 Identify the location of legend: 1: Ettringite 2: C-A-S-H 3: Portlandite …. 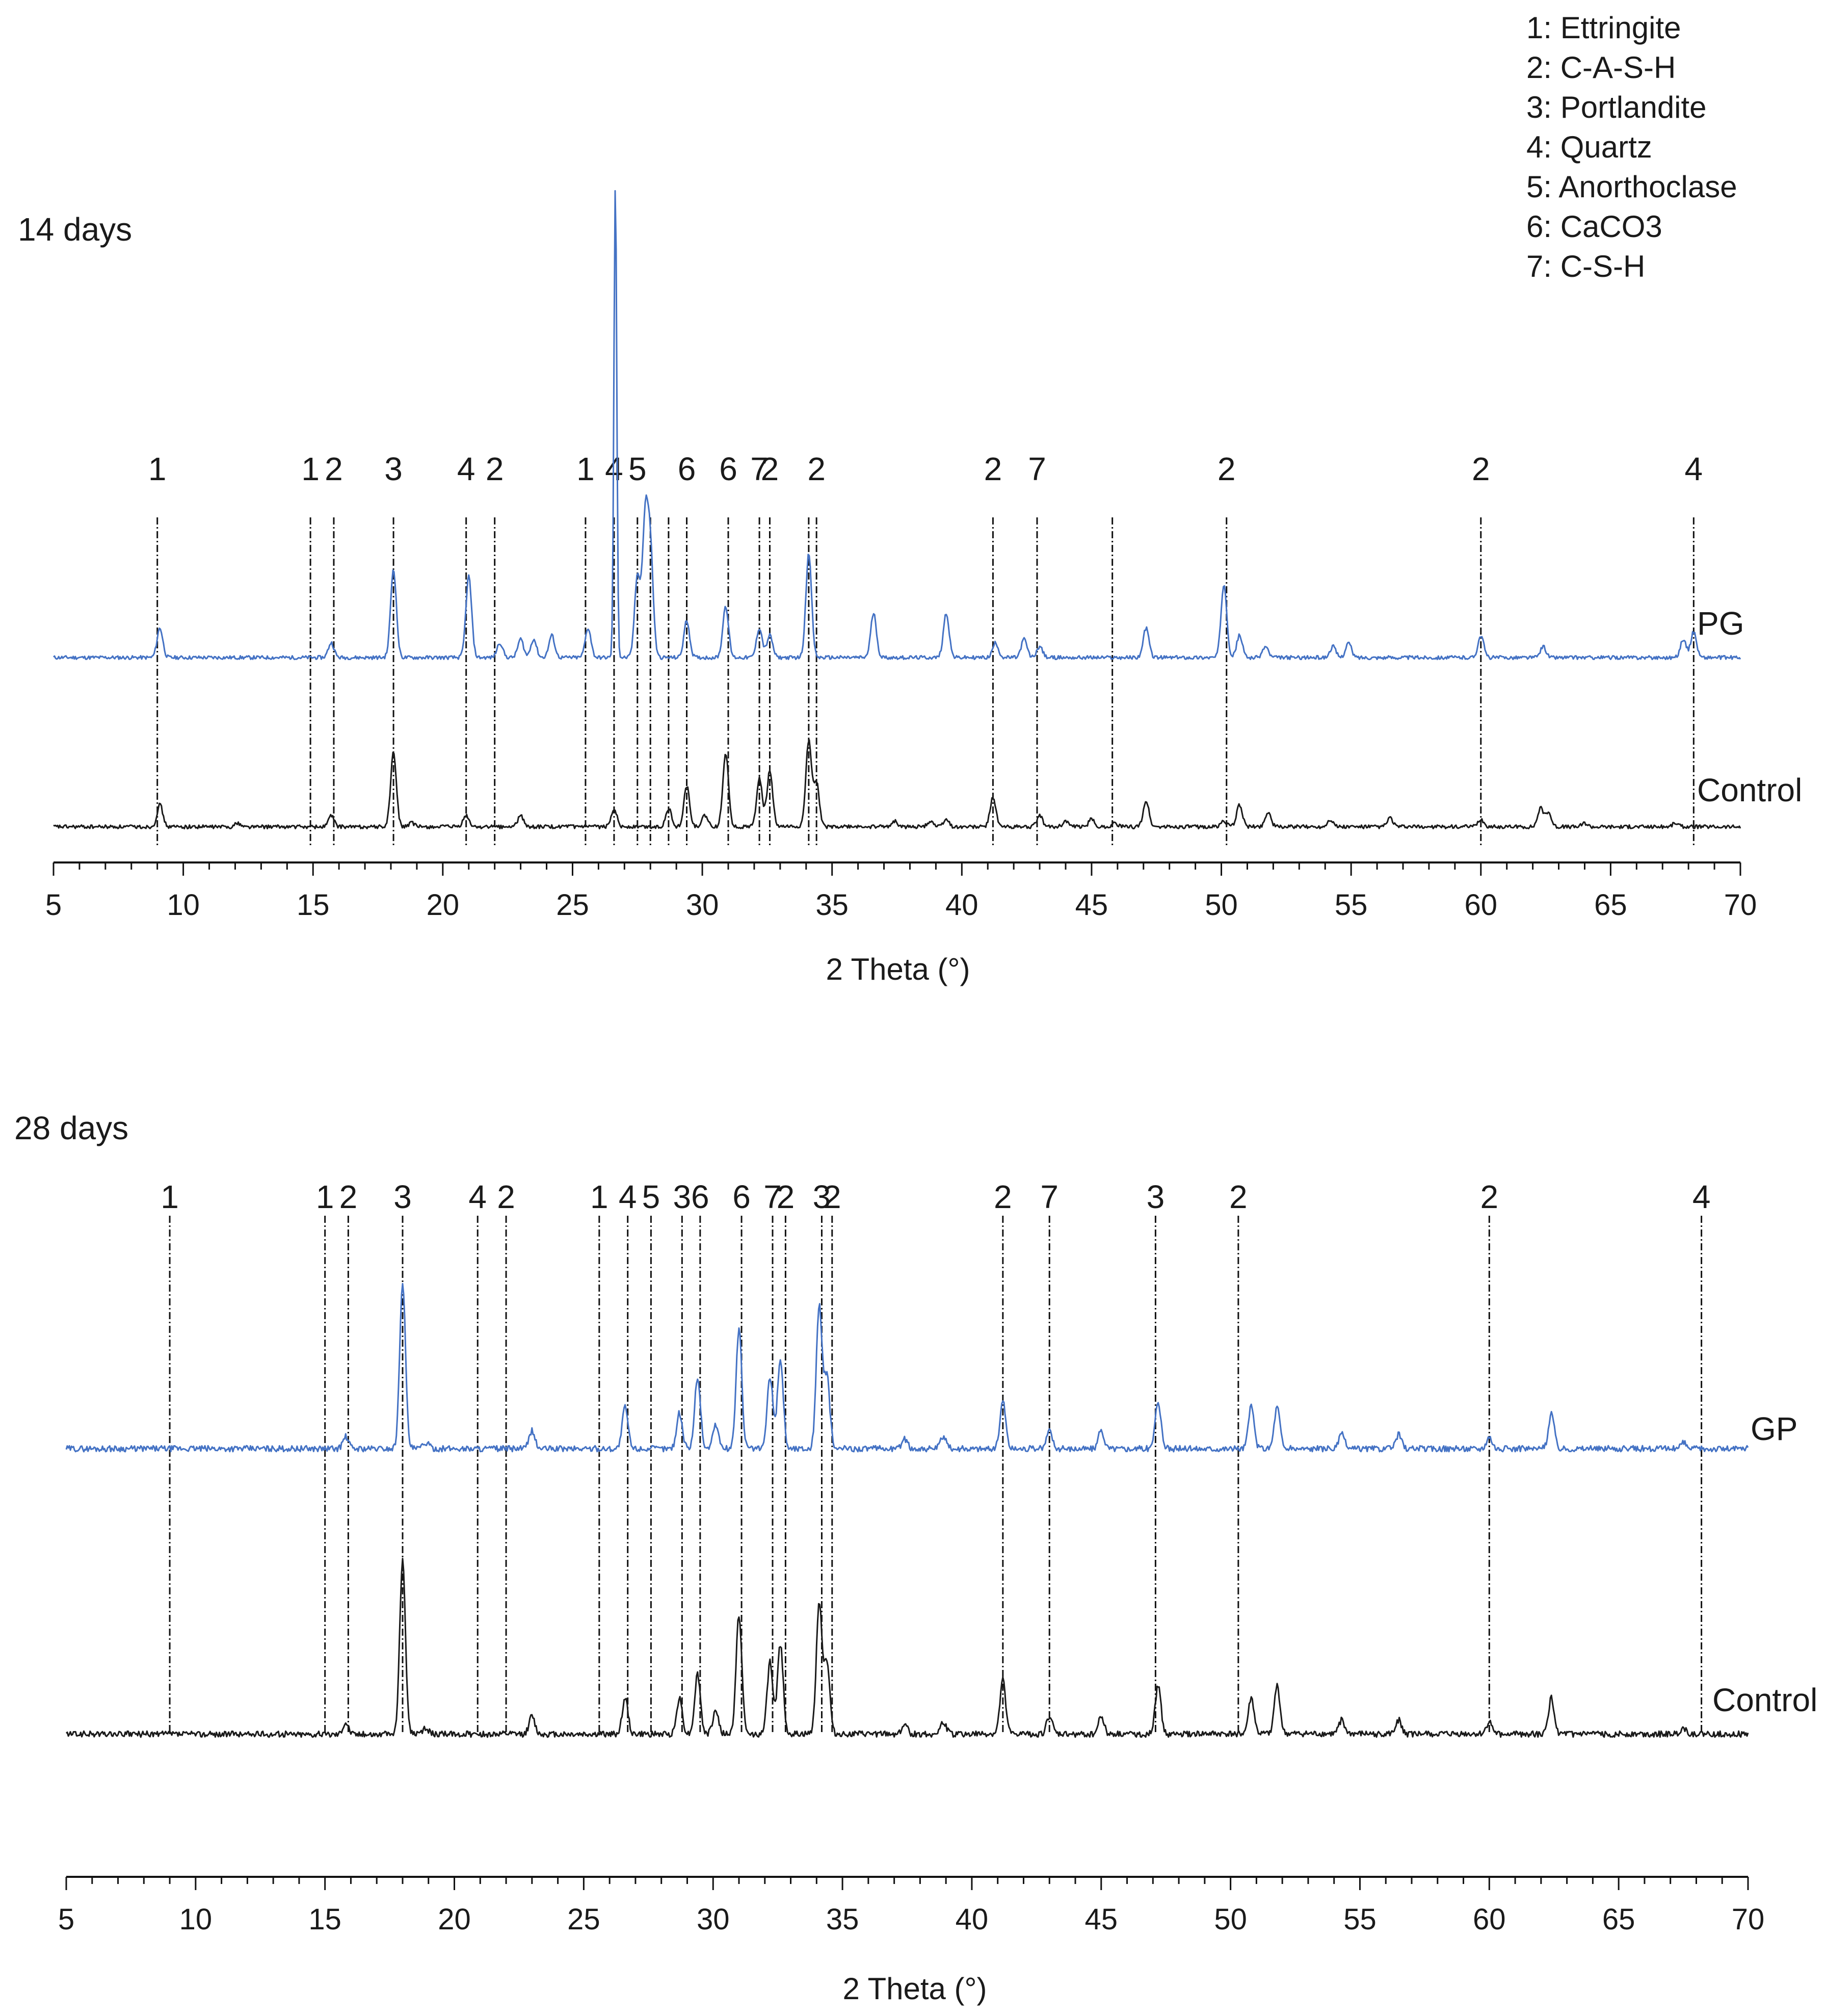
(1631, 147).